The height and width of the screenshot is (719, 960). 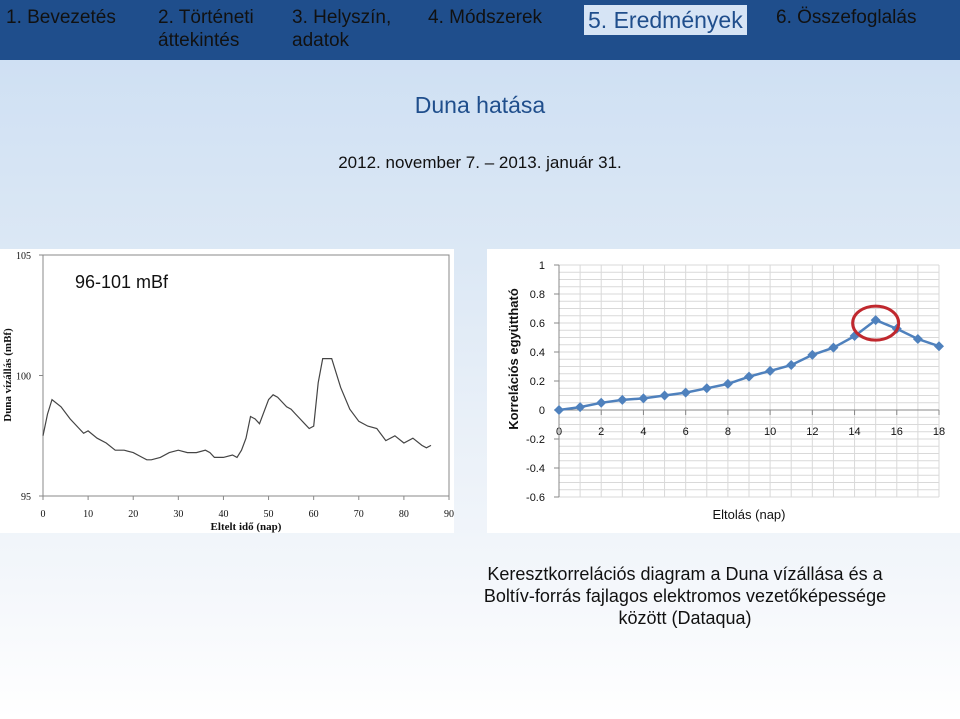 What do you see at coordinates (535, 440) in the screenshot?
I see `y-tick-label: -0.2` at bounding box center [535, 440].